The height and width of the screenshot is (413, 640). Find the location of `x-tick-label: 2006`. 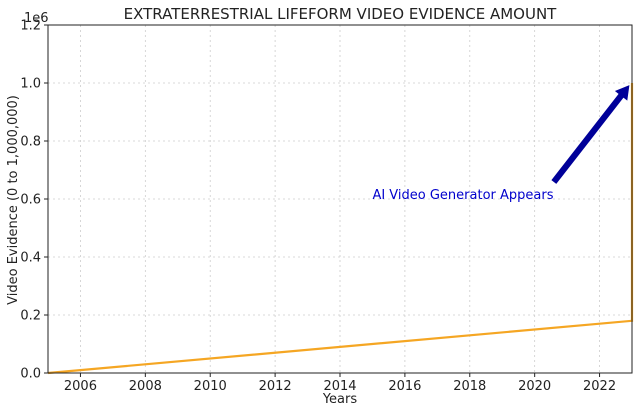

x-tick-label: 2006 is located at coordinates (80, 386).